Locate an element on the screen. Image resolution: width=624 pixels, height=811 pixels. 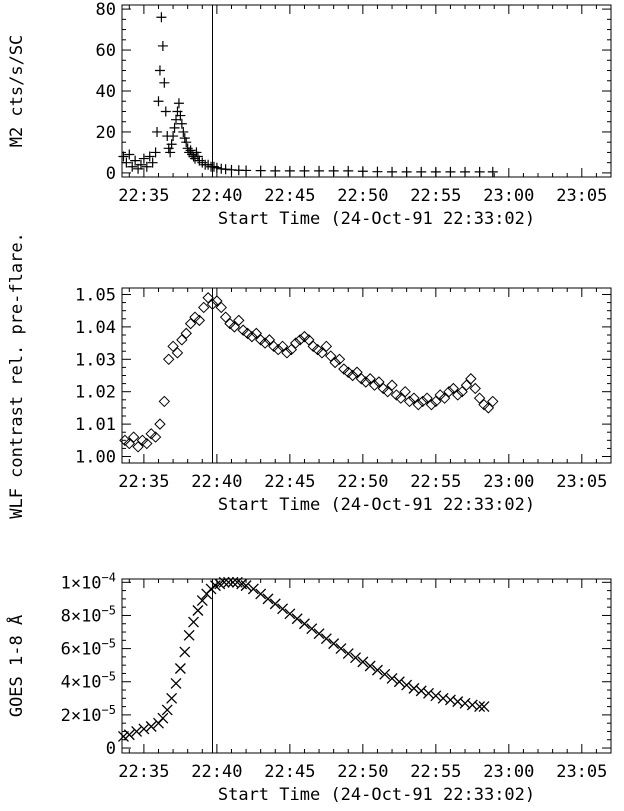
y-axis-label: M2 cts/s/SC is located at coordinates (17, 91).